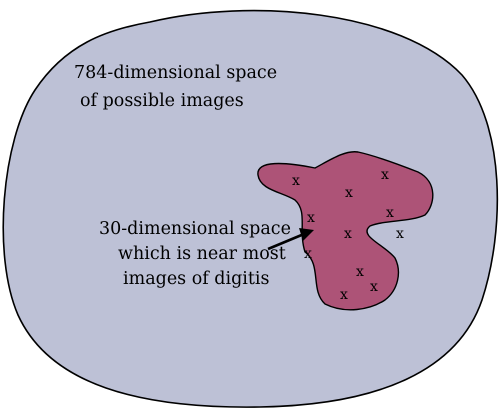 This screenshot has width=500, height=411. Describe the element at coordinates (175, 73) in the screenshot. I see `outer-space-label-line1: 784-dimensional space` at that location.